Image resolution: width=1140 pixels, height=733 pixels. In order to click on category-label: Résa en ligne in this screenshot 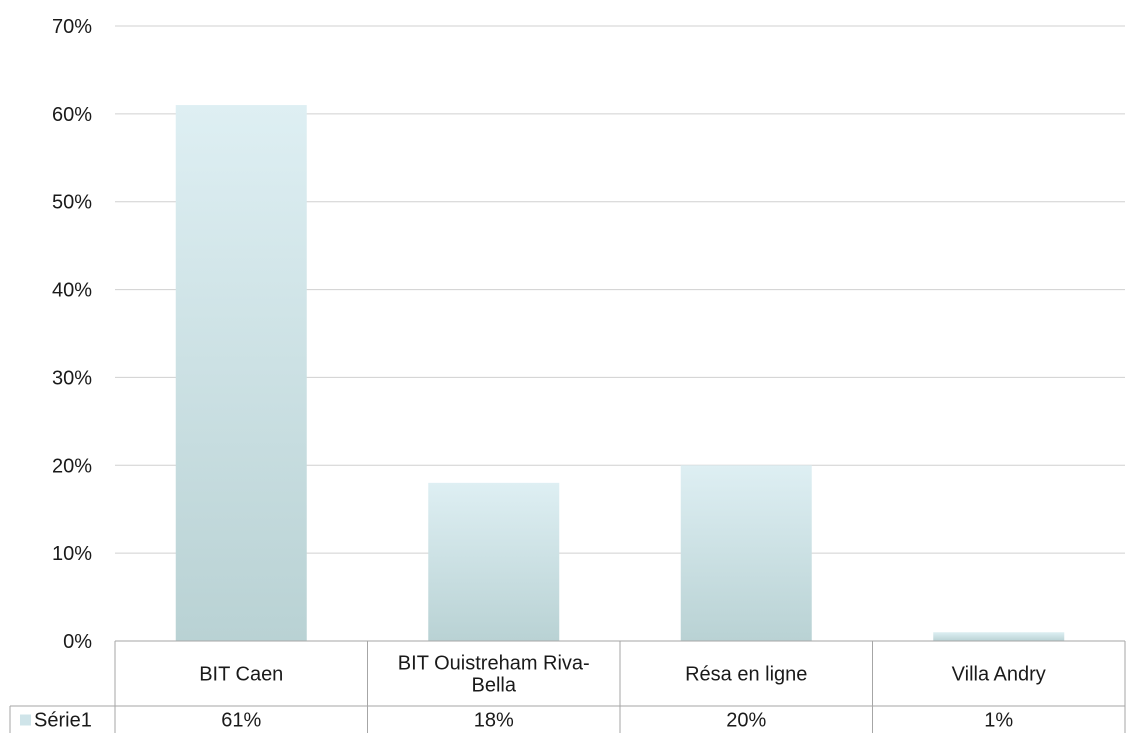, I will do `click(746, 675)`.